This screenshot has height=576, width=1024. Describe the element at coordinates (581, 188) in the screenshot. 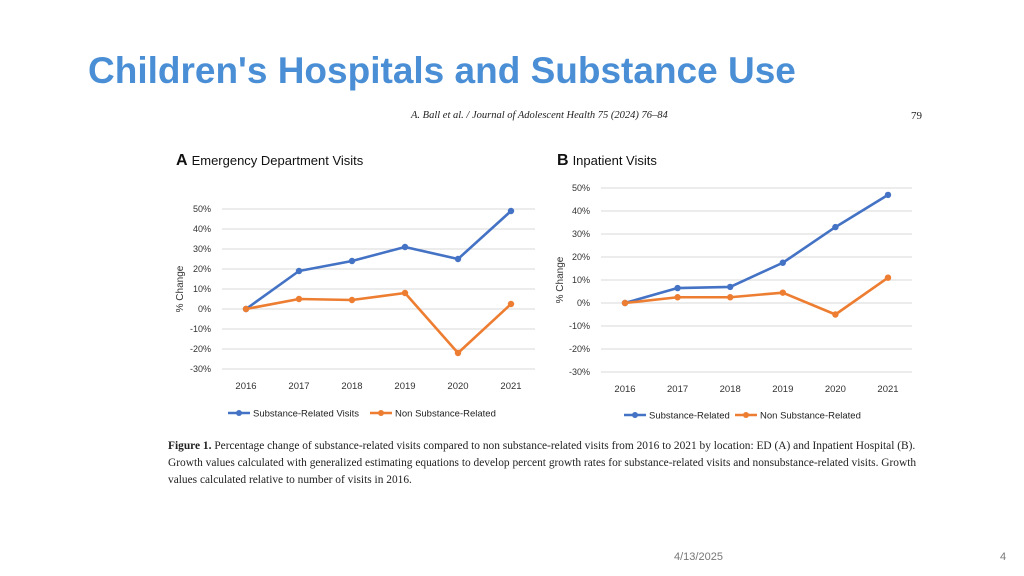

I see `inpatient-y-tick-label: 50%` at that location.